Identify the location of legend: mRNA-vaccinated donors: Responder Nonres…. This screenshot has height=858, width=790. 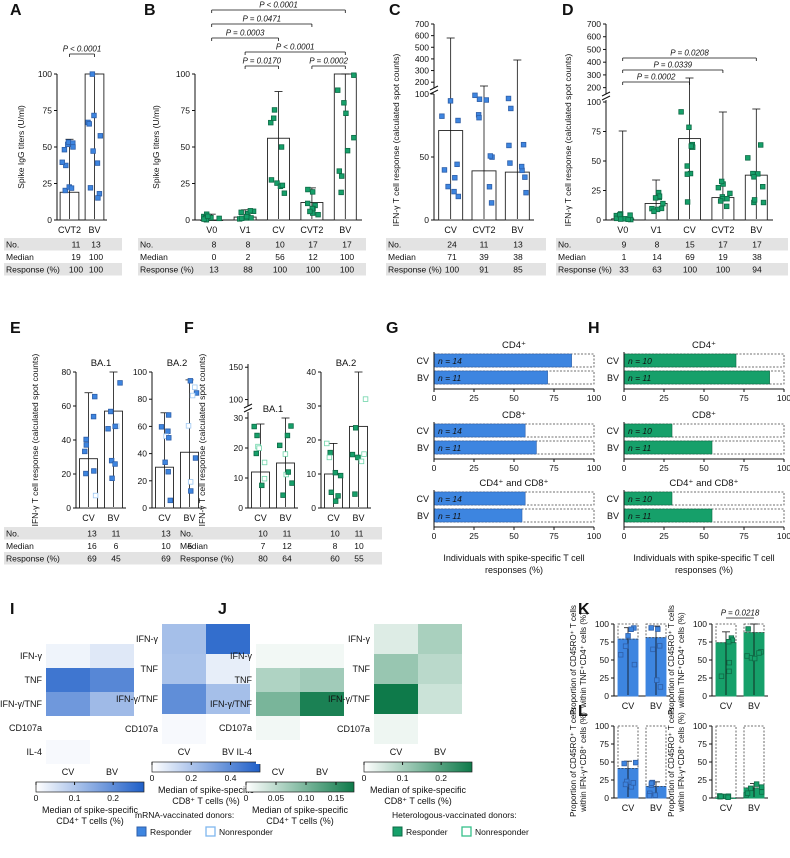
(332, 823).